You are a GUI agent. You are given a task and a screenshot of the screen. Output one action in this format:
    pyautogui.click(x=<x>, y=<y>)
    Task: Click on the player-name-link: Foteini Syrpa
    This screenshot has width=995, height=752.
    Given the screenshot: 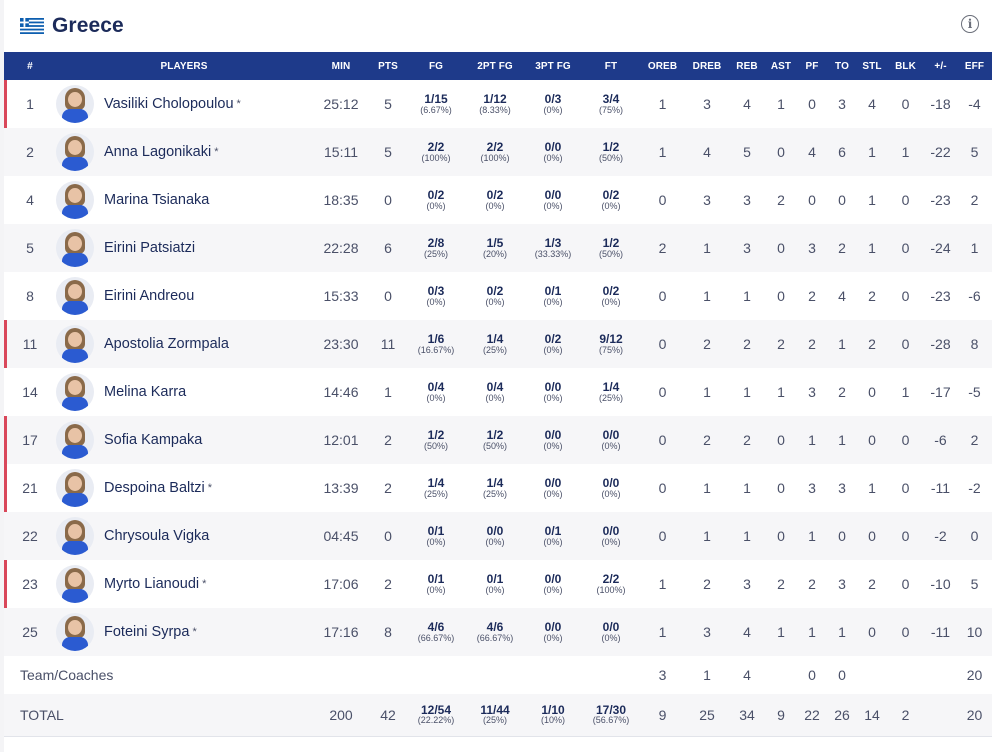 What is the action you would take?
    pyautogui.click(x=147, y=632)
    